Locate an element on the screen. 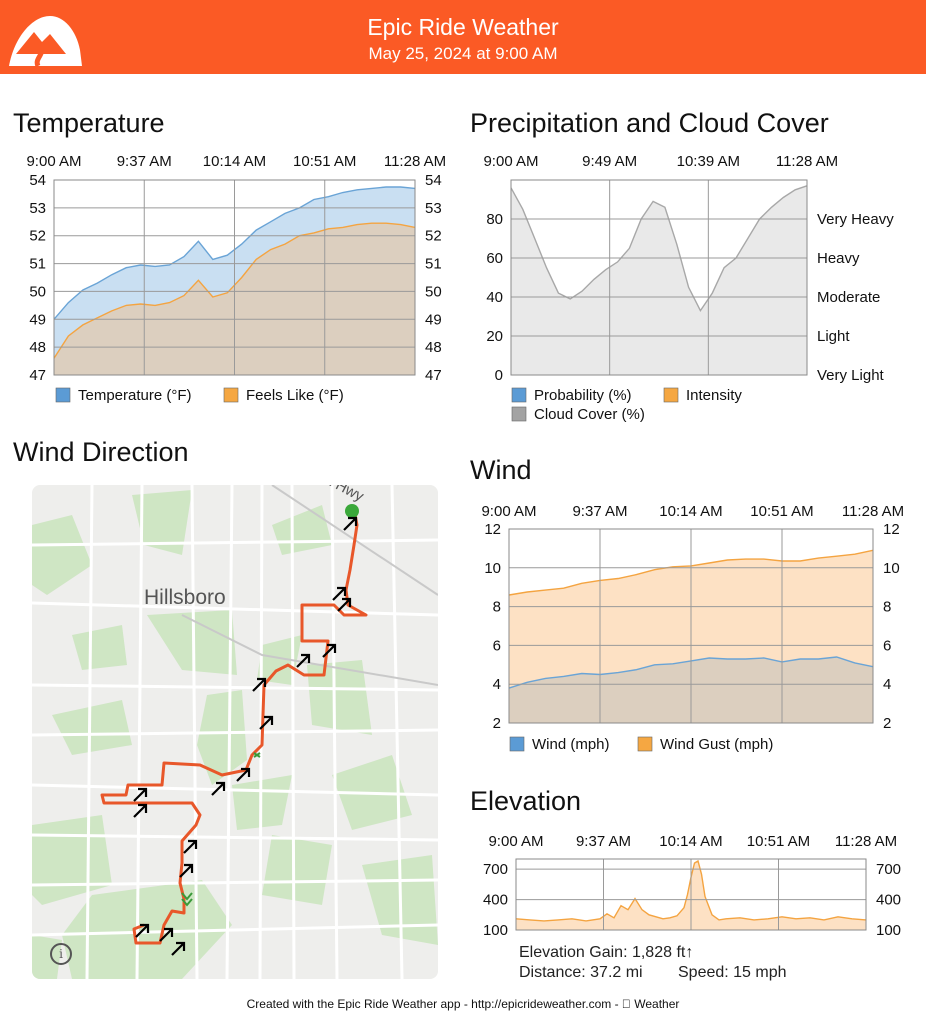  y-tick-label: 51 is located at coordinates (37, 264).